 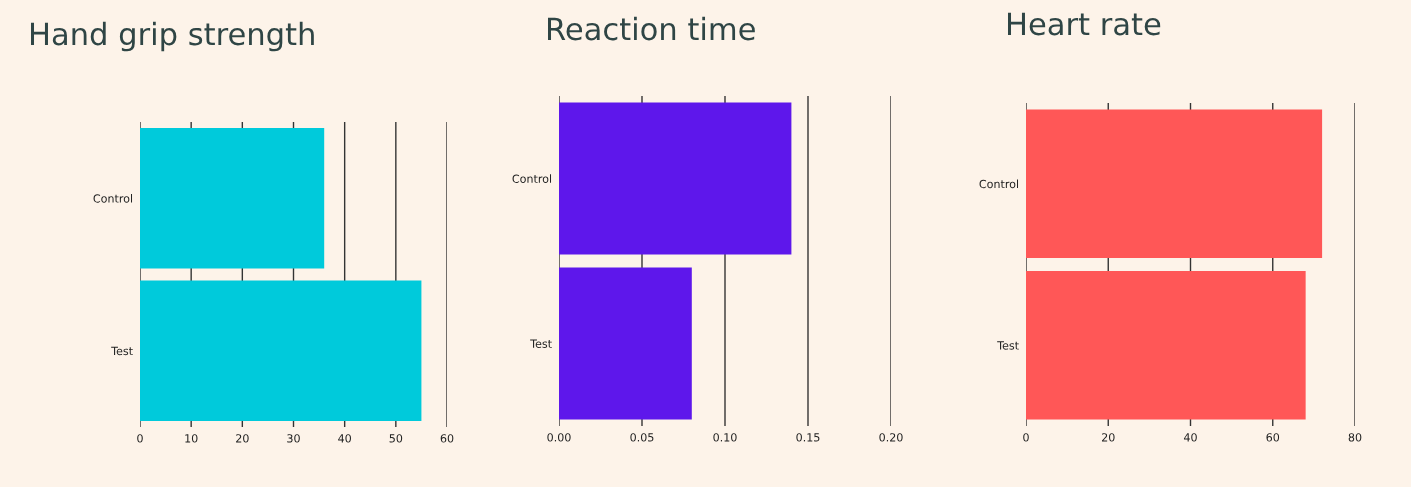 I want to click on x-tick-label: 0.00, so click(x=559, y=437).